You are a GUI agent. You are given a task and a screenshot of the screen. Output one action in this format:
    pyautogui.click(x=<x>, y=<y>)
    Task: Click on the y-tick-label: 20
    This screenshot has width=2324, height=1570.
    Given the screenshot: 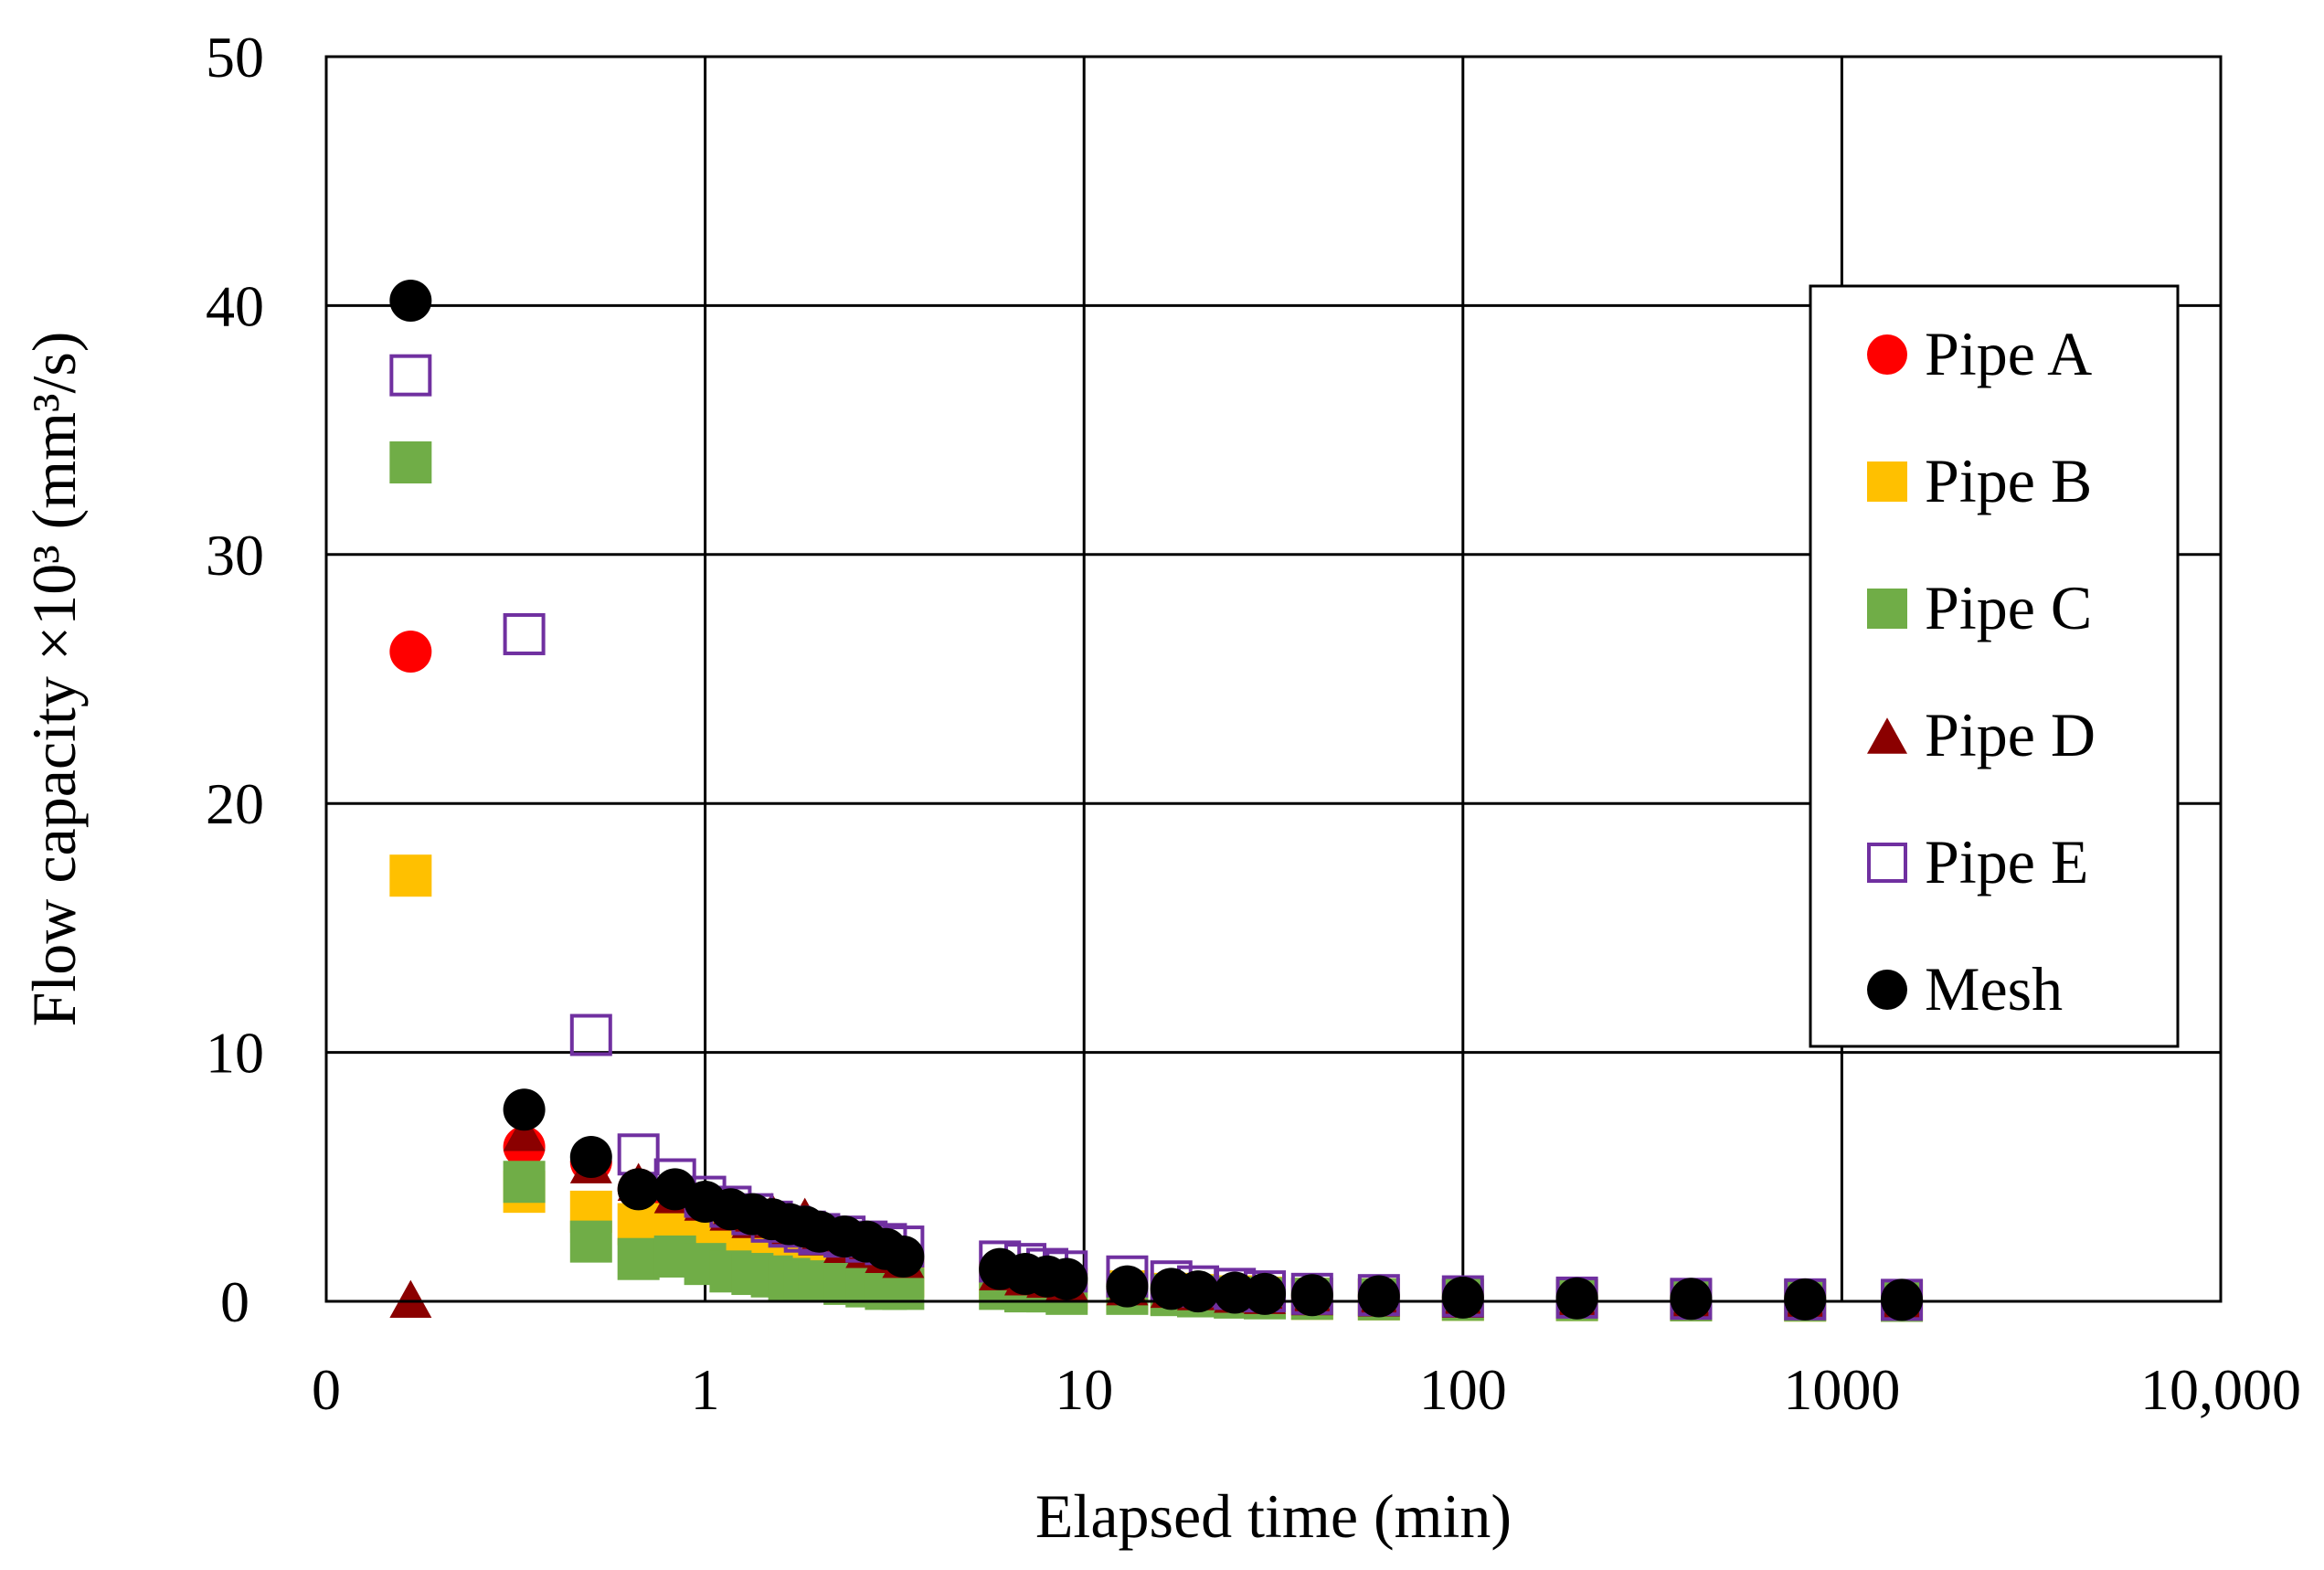 What is the action you would take?
    pyautogui.click(x=235, y=803)
    